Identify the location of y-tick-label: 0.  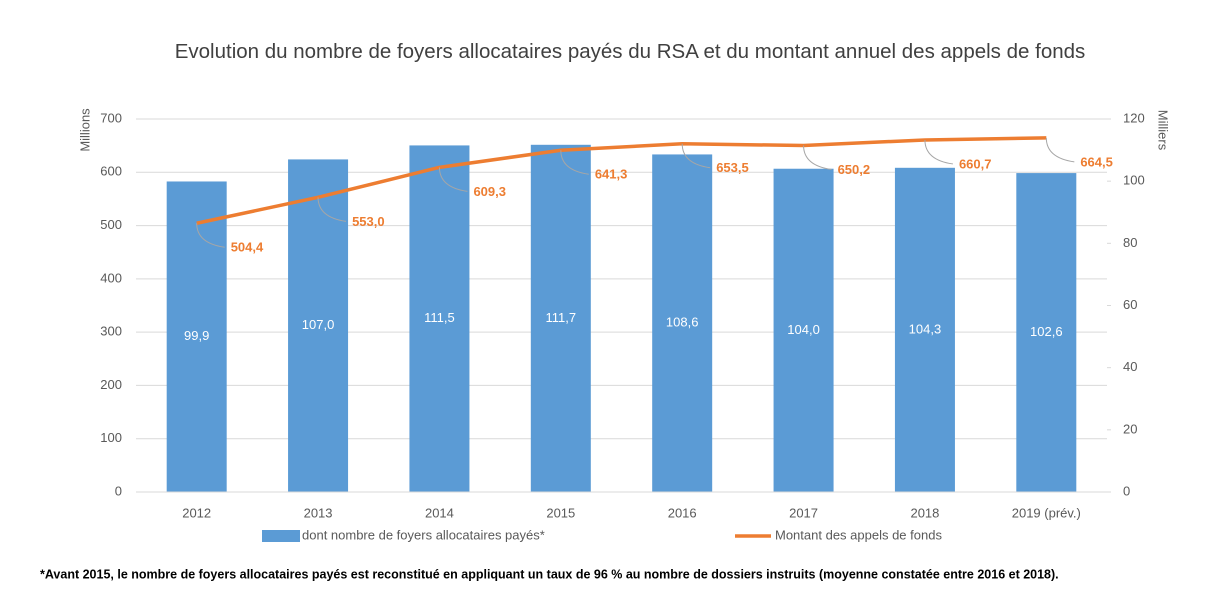
(118, 490).